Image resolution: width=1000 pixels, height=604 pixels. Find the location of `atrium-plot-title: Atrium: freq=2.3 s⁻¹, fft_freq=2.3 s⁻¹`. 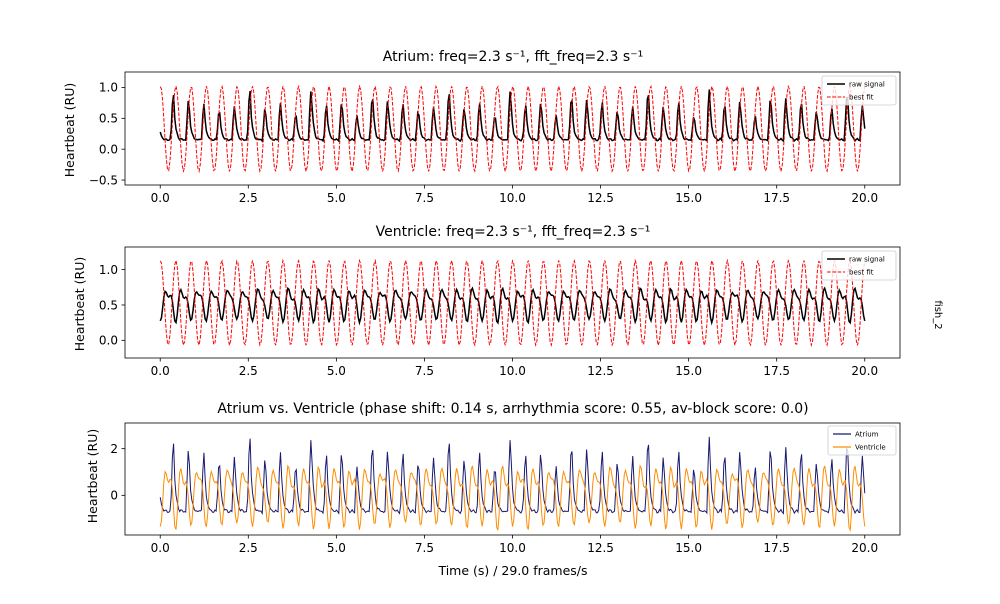

atrium-plot-title: Atrium: freq=2.3 s⁻¹, fft_freq=2.3 s⁻¹ is located at coordinates (513, 57).